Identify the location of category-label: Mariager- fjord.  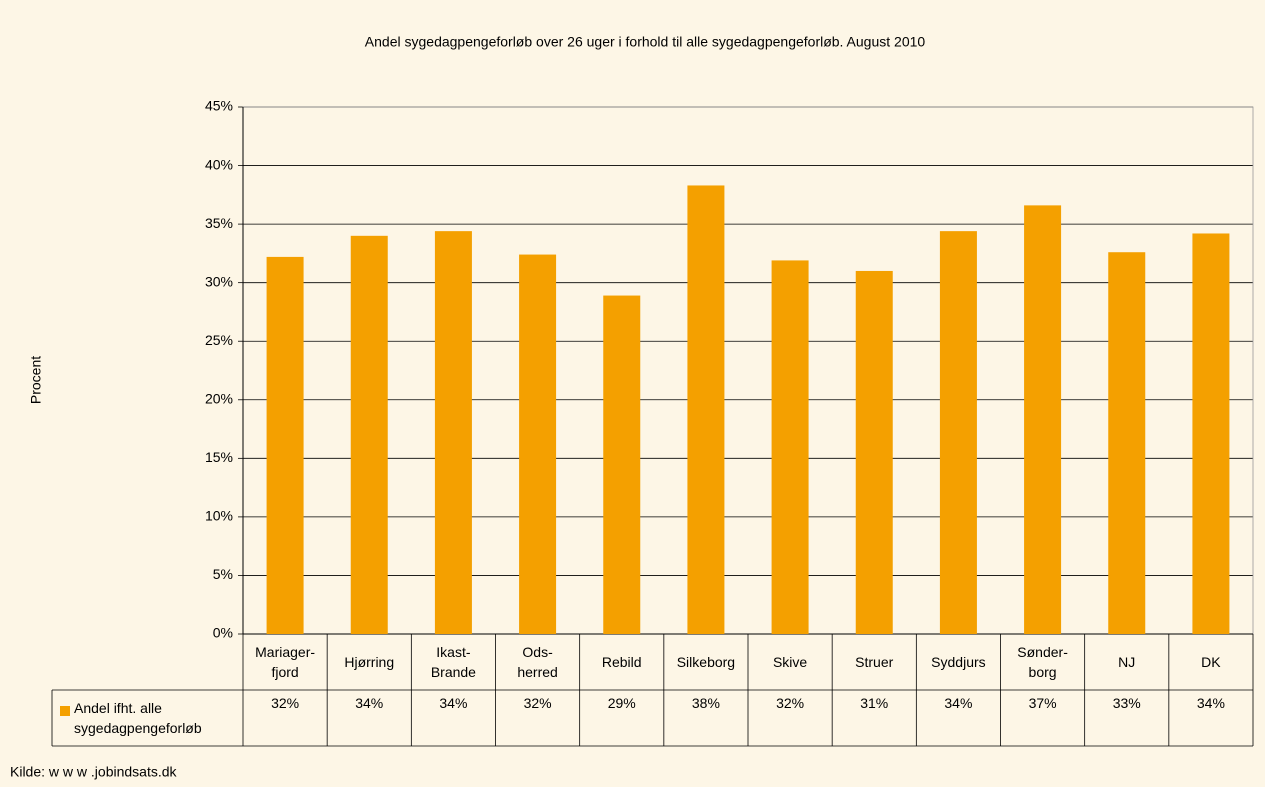
(285, 662).